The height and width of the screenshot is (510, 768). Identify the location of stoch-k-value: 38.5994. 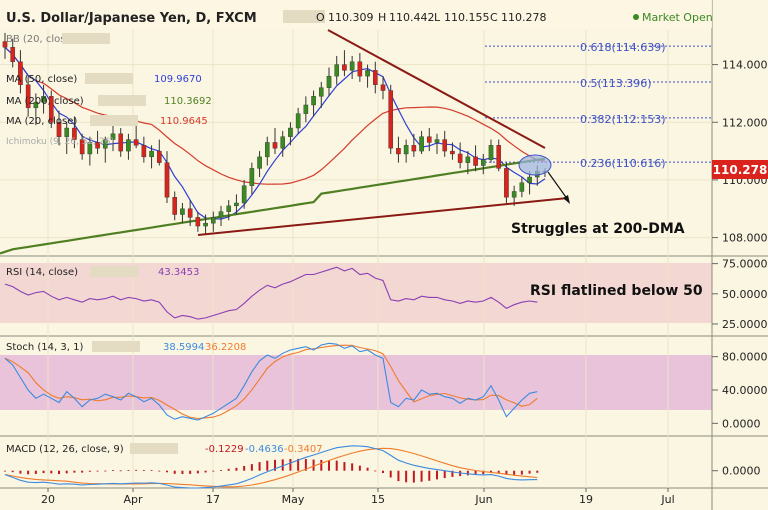
(183, 347).